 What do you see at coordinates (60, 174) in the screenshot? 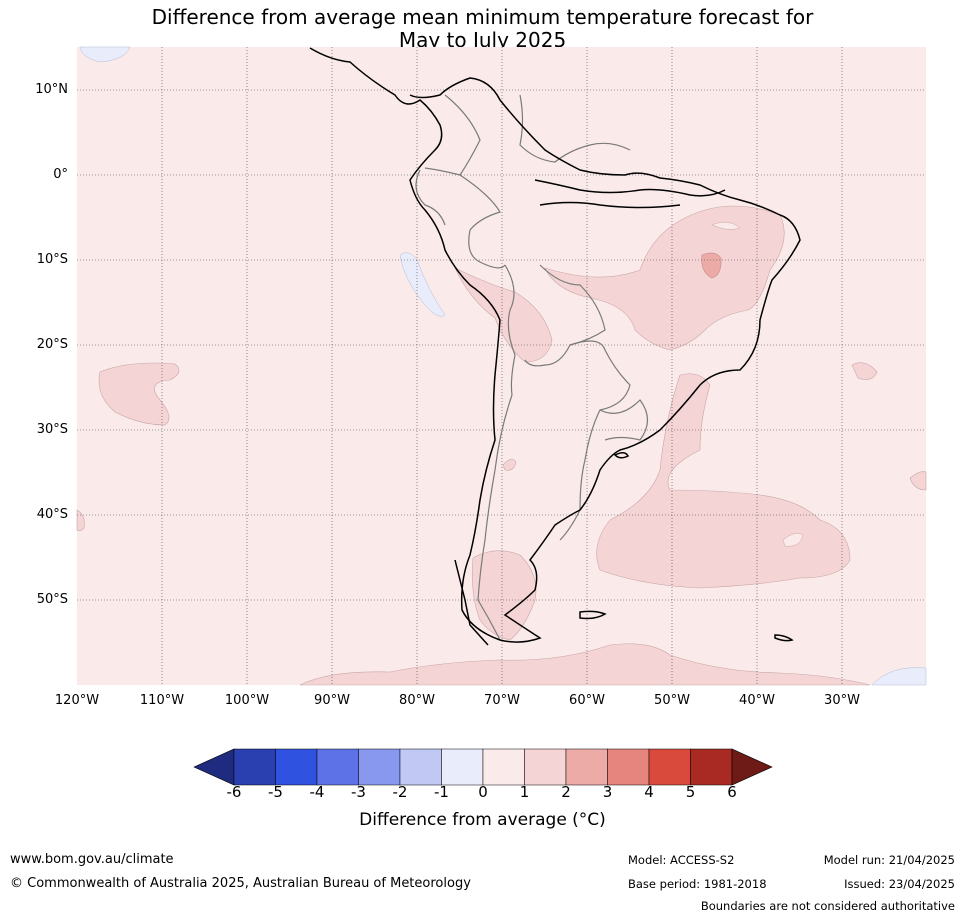
I see `lat-label: 0°` at bounding box center [60, 174].